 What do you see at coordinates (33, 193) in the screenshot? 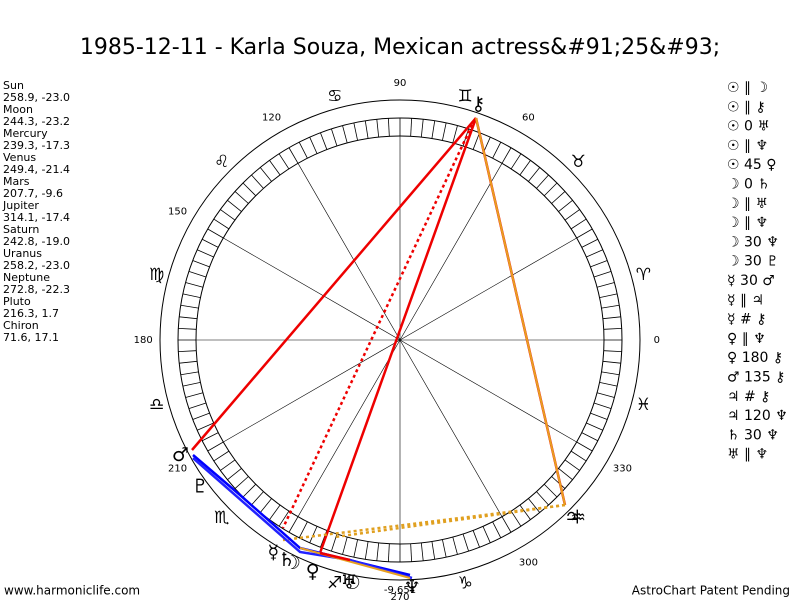
I see `planet-coords: 207.7, -9.6` at bounding box center [33, 193].